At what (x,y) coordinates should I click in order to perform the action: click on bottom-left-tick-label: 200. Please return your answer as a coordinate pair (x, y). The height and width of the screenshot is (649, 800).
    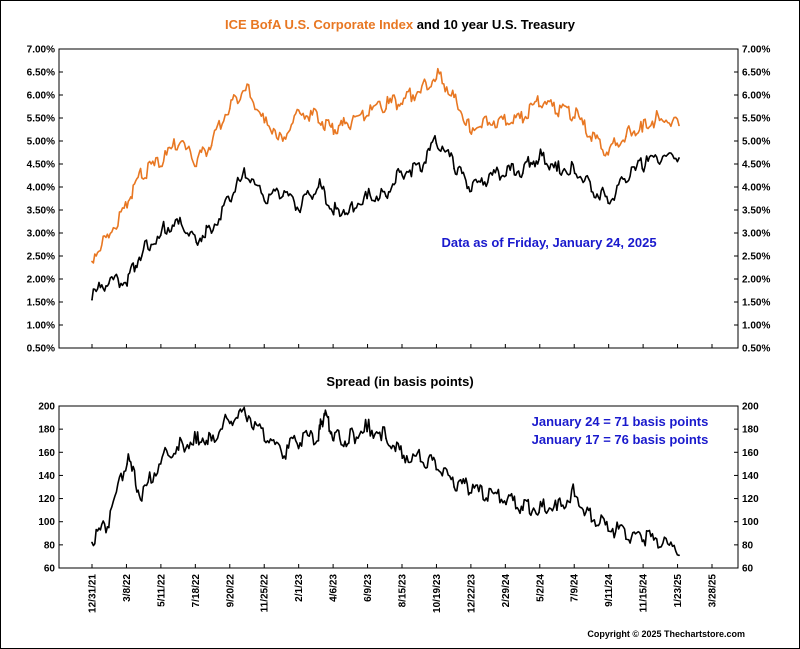
    Looking at the image, I should click on (46, 407).